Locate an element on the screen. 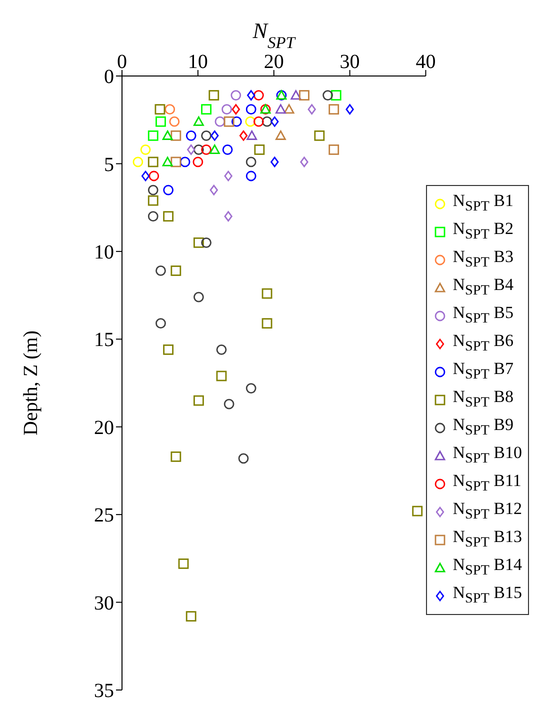  legend-label: N$_{SPT}$ B13 is located at coordinates (487, 539).